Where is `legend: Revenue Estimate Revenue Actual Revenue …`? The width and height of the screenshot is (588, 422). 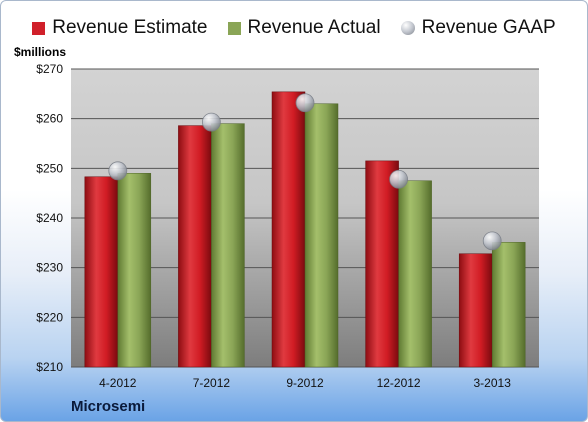 legend: Revenue Estimate Revenue Actual Revenue … is located at coordinates (294, 28).